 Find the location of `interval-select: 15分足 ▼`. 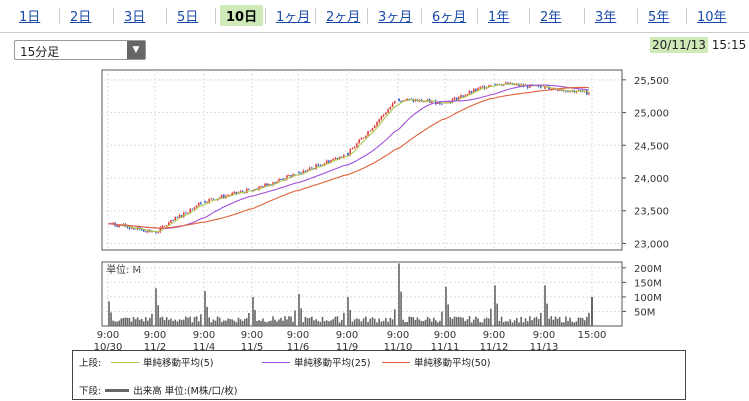

interval-select: 15分足 ▼ is located at coordinates (80, 50).